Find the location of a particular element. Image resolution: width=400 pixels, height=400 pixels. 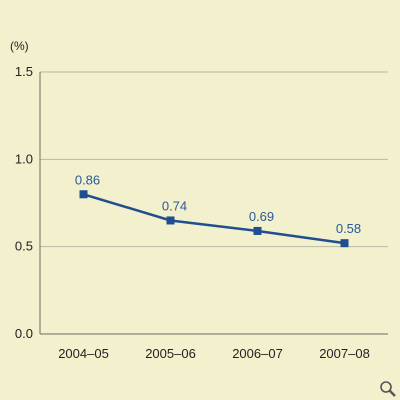

y-axis: 0.0 0.5 1.0 1.5 is located at coordinates (24, 202).